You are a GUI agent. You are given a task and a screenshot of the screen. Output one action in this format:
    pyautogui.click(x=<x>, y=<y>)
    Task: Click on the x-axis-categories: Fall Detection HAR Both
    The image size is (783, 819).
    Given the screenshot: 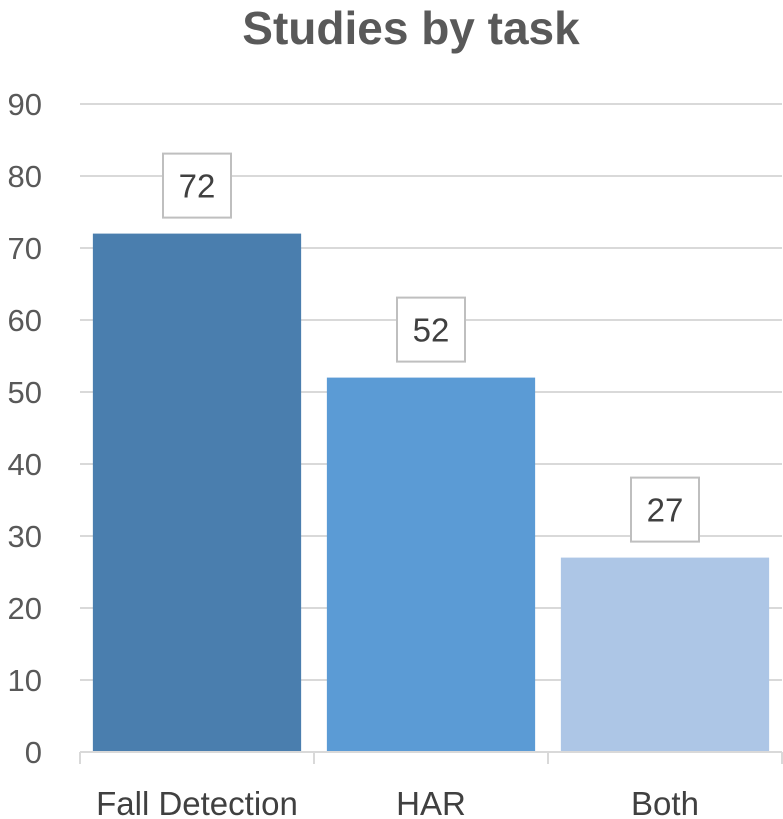 What is the action you would take?
    pyautogui.click(x=397, y=802)
    